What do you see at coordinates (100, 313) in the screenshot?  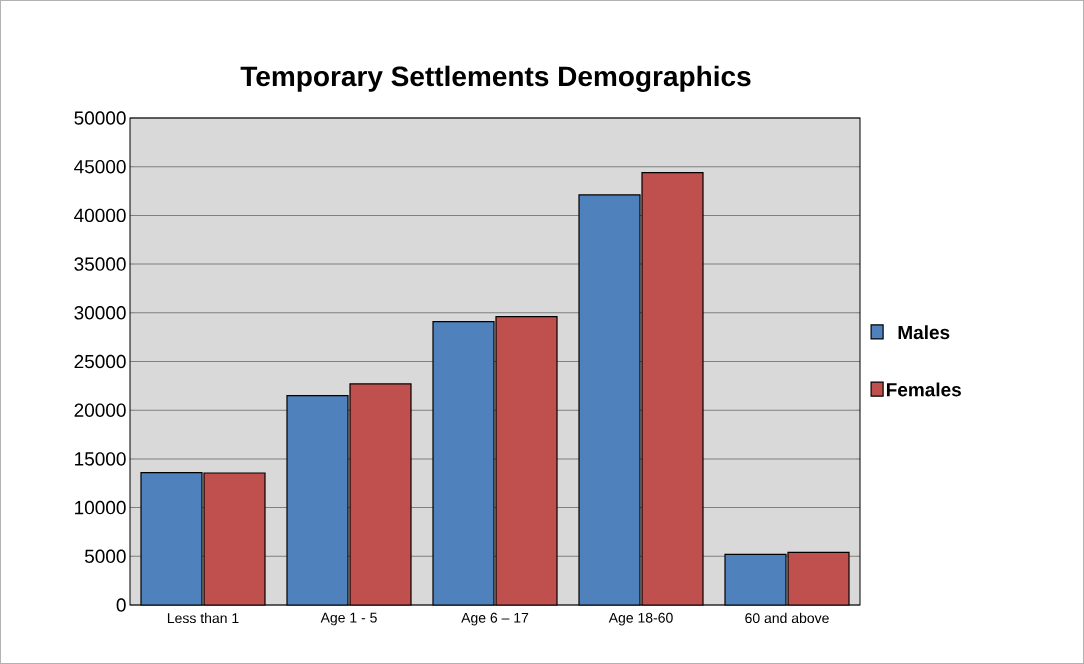 I see `y-tick-label: 30000` at bounding box center [100, 313].